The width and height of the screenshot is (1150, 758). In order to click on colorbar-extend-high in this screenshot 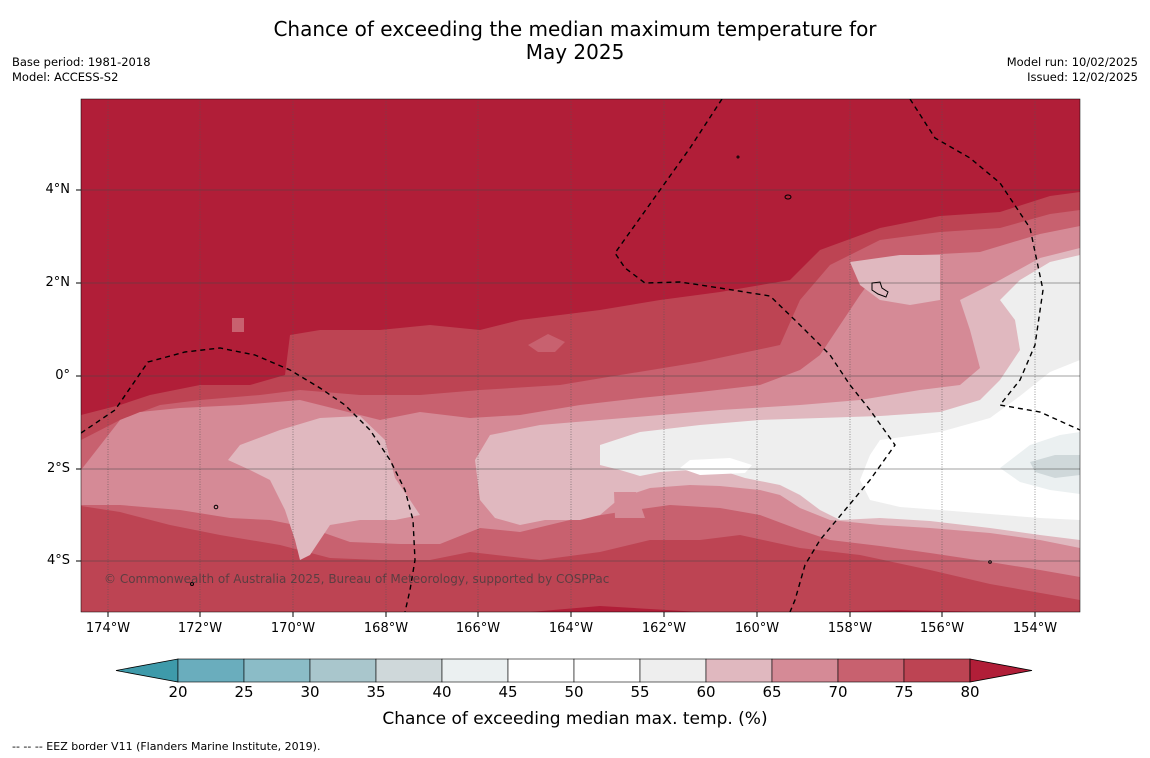, I will do `click(1001, 670)`.